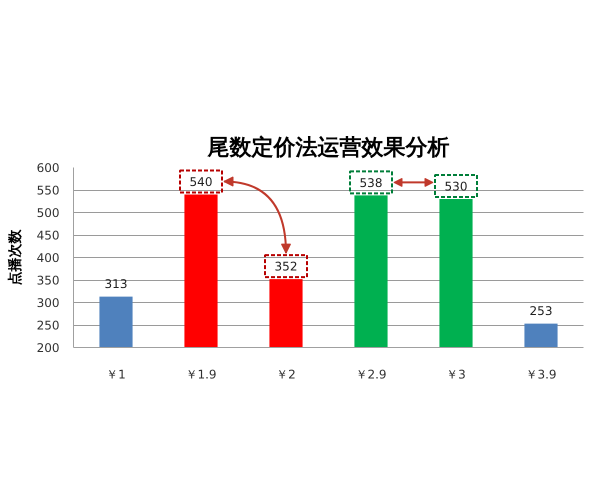 The image size is (600, 480). What do you see at coordinates (541, 375) in the screenshot?
I see `x-tick-label: ￥3.9` at bounding box center [541, 375].